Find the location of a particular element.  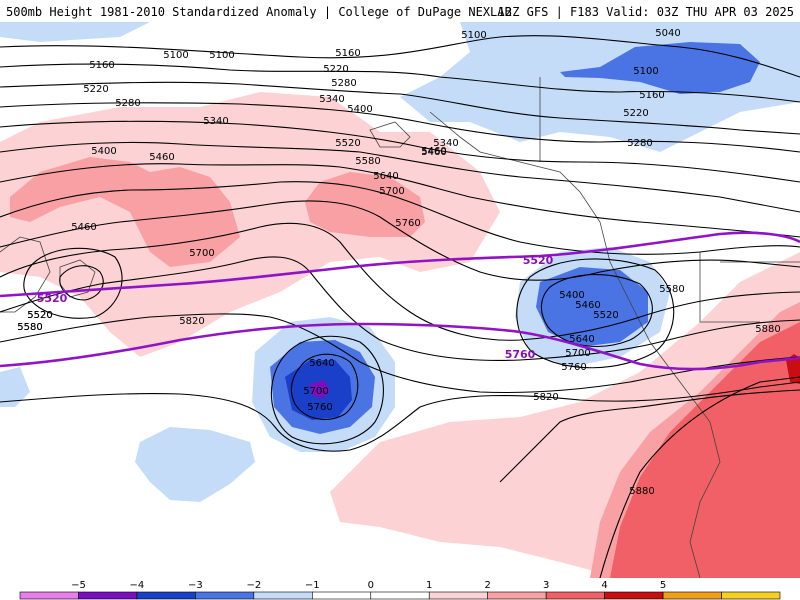

contour-label: 5040 is located at coordinates (667, 33).